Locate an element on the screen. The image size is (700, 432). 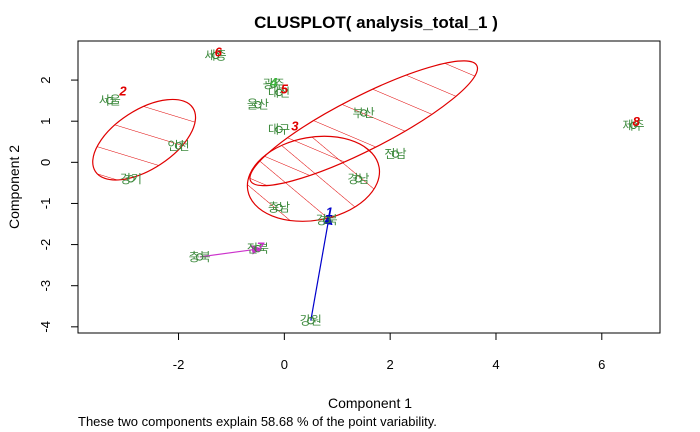
point-label: 서울 is located at coordinates (110, 101).